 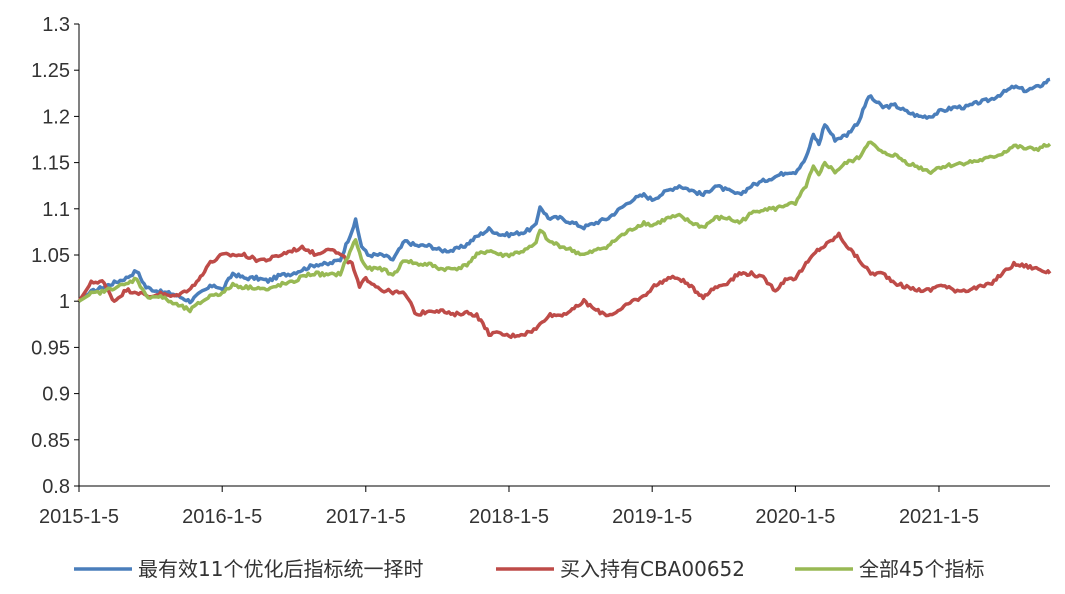 I want to click on y-tick-label: 0.95, so click(x=50, y=348).